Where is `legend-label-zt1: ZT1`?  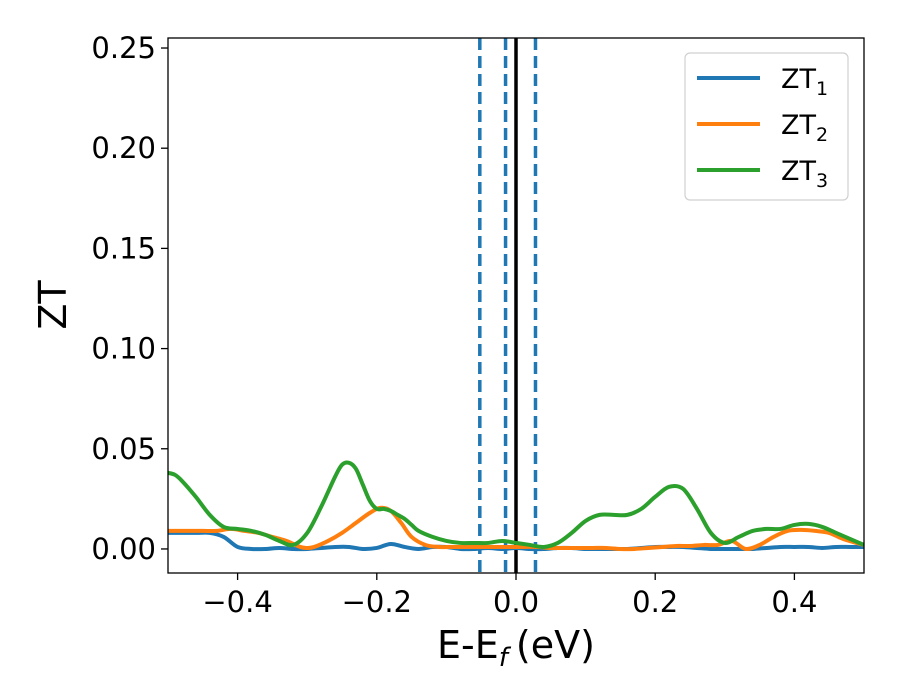
legend-label-zt1: ZT1 is located at coordinates (804, 82).